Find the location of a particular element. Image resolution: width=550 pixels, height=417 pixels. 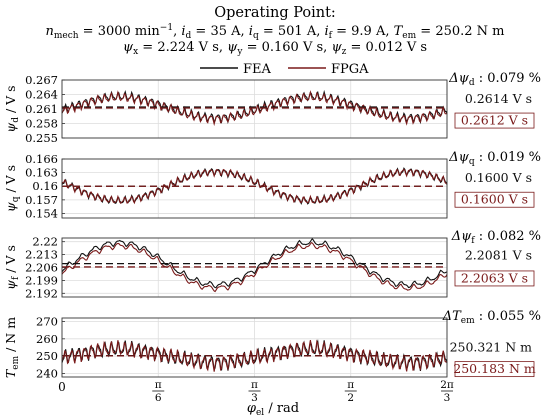

fea-mean-label: 0.1600 V s is located at coordinates (498, 177).